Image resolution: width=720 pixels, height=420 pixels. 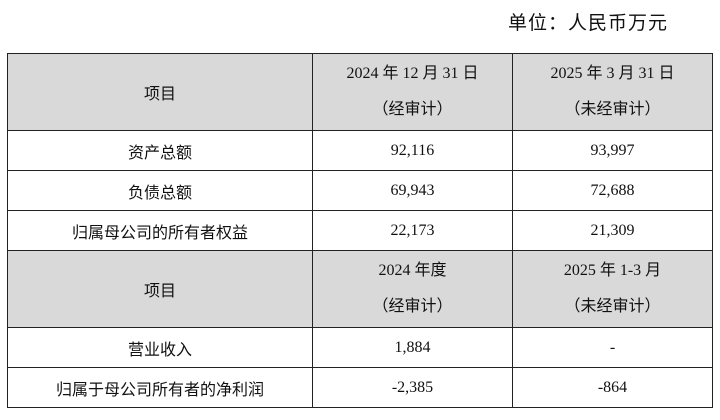 What do you see at coordinates (160, 190) in the screenshot?
I see `label-cell: 负债总额` at bounding box center [160, 190].